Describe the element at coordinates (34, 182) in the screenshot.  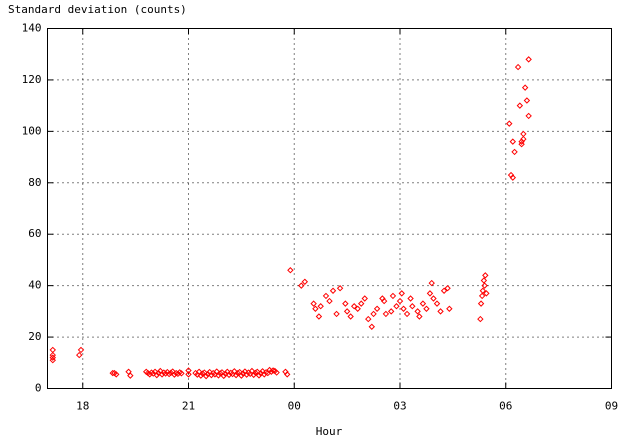
I see `y-tick-label: 80` at that location.